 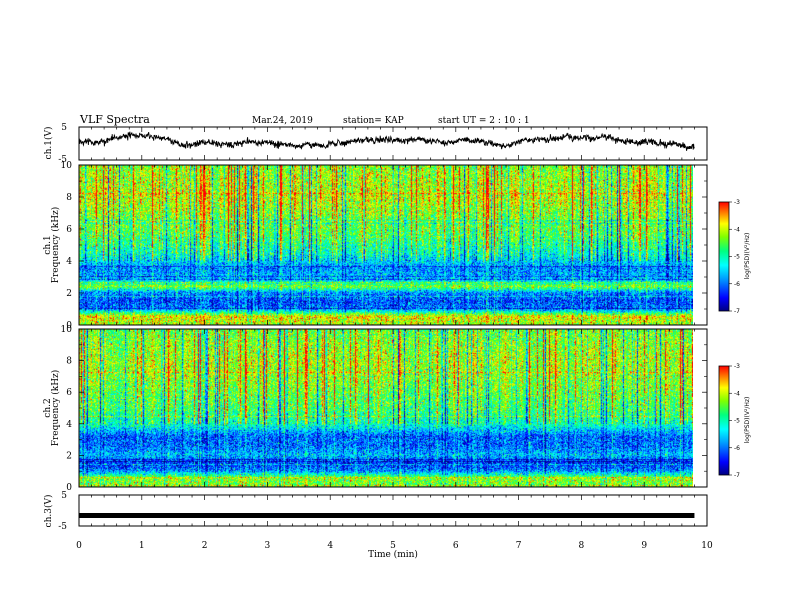 I want to click on ch3-ylabel: ch.3(V), so click(x=48, y=511).